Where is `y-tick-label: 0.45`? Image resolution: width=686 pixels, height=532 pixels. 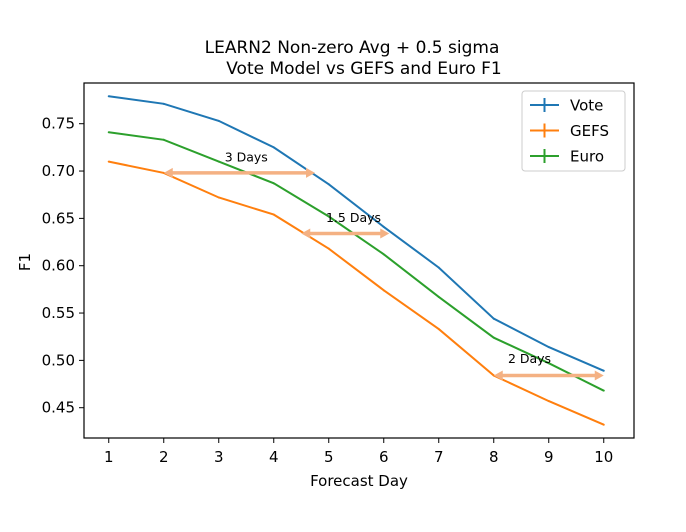
y-tick-label: 0.45 is located at coordinates (58, 408).